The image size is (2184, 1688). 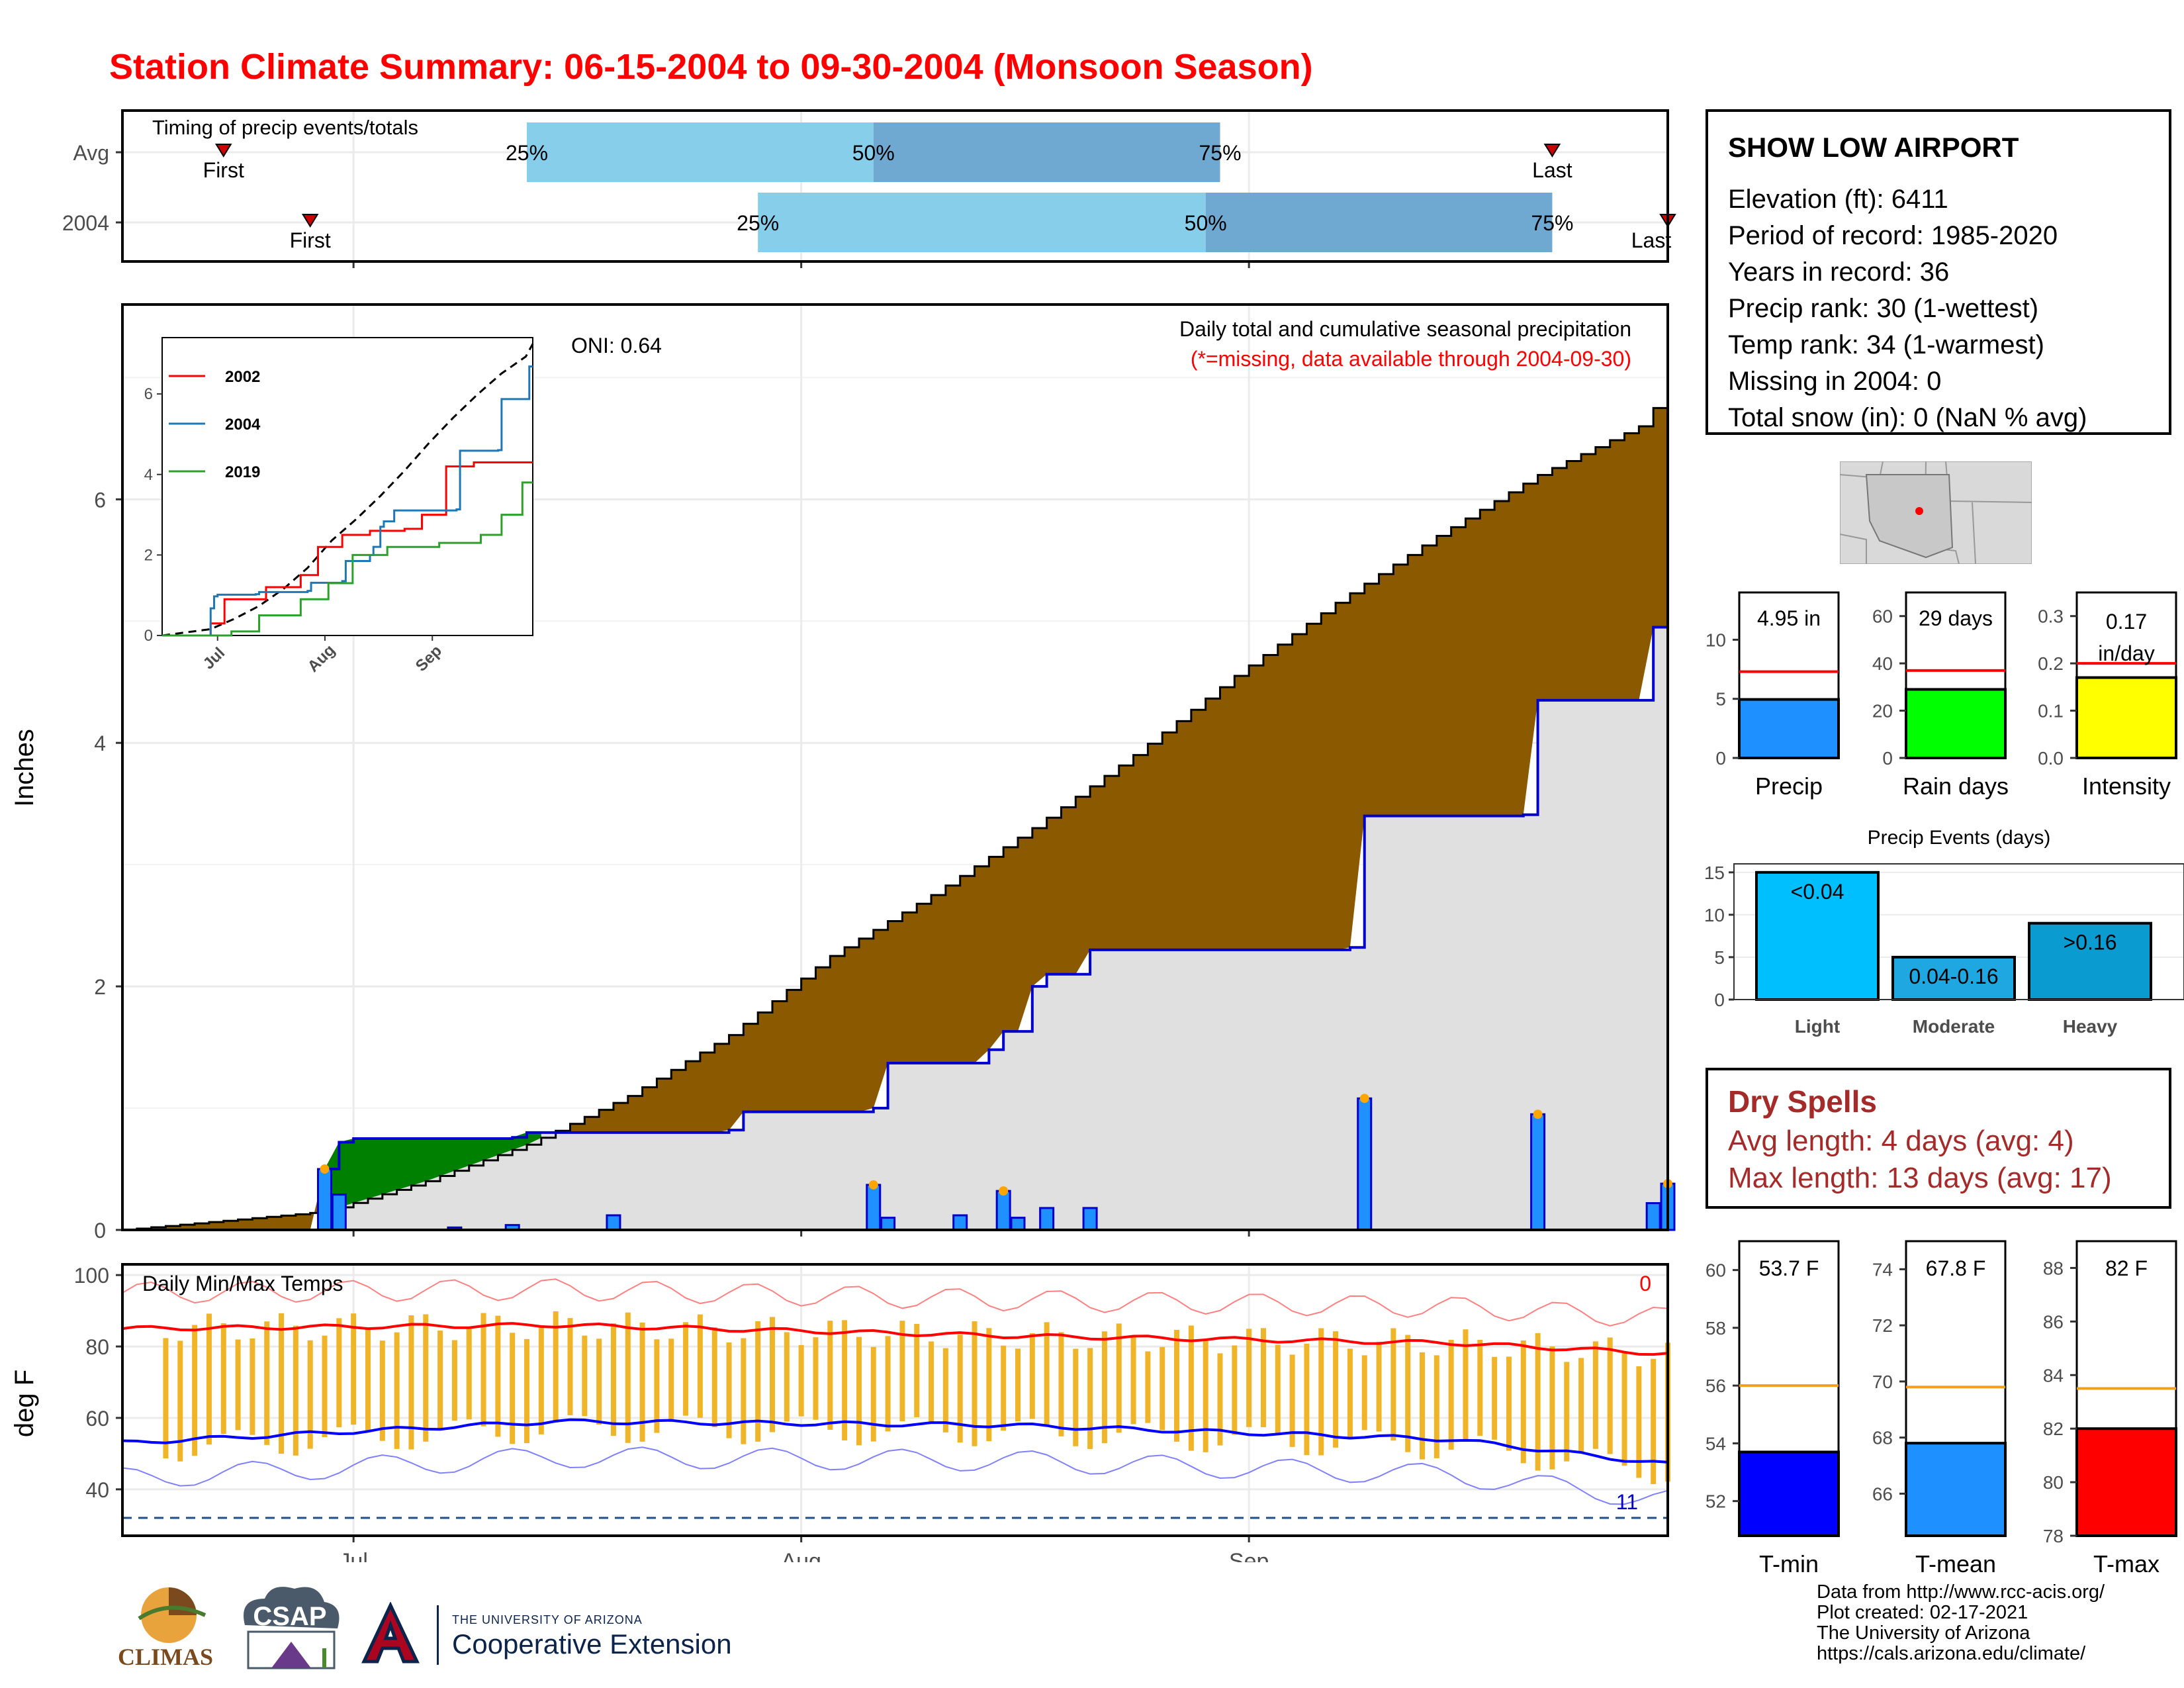 I want to click on y-axis-label: Inches, so click(x=24, y=768).